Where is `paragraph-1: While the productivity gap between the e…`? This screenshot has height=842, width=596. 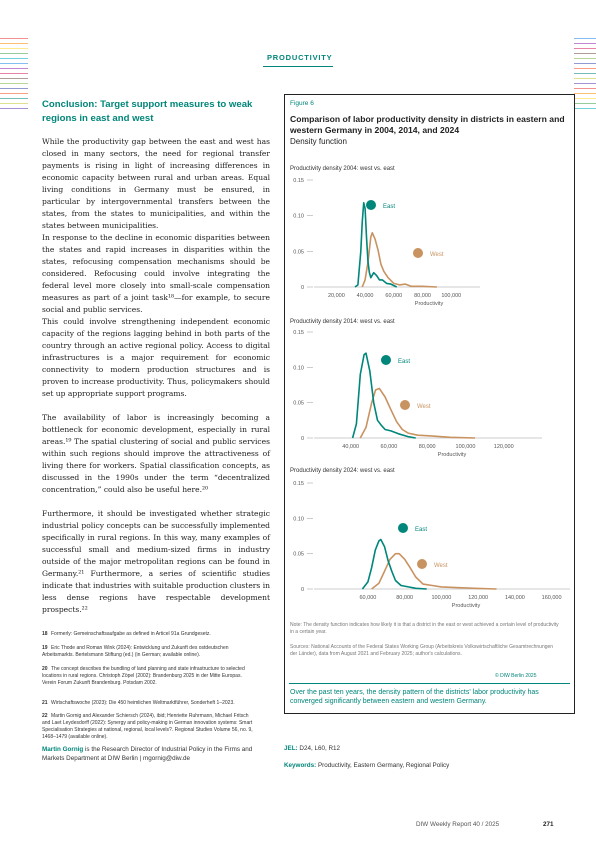 paragraph-1: While the productivity gap between the e… is located at coordinates (156, 183).